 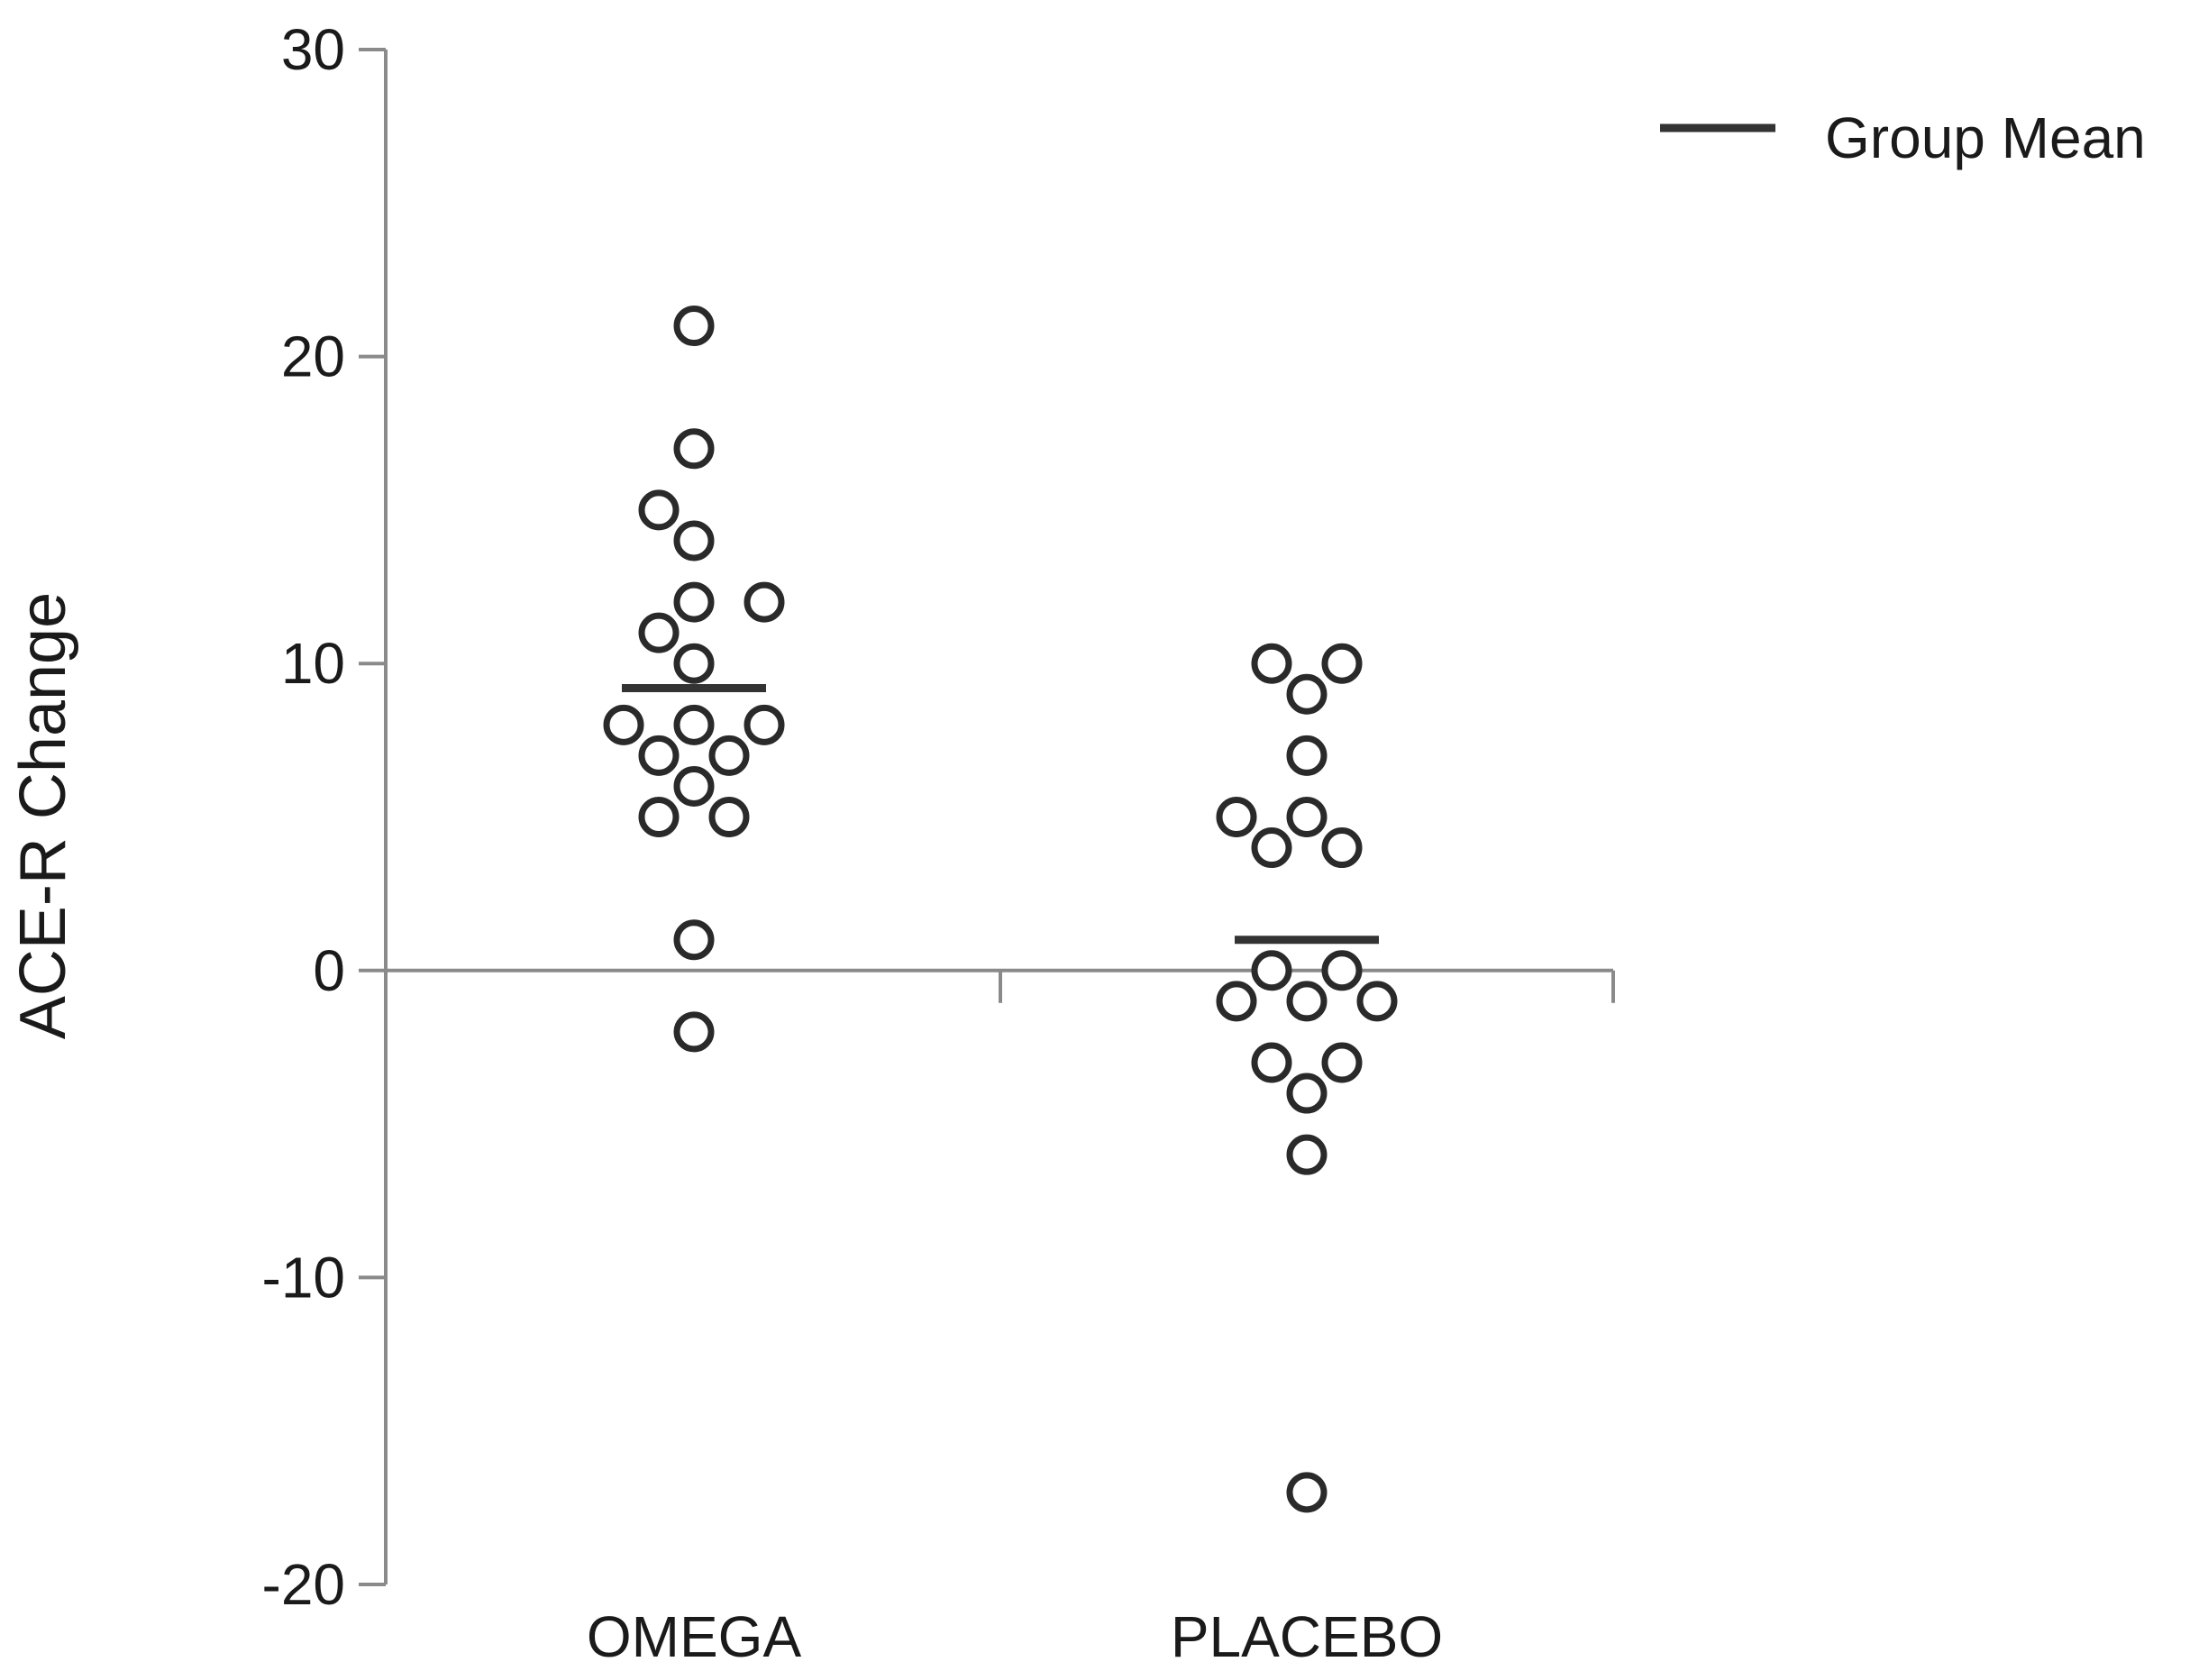 I want to click on x-category-label: PLACEBO, so click(x=1307, y=1636).